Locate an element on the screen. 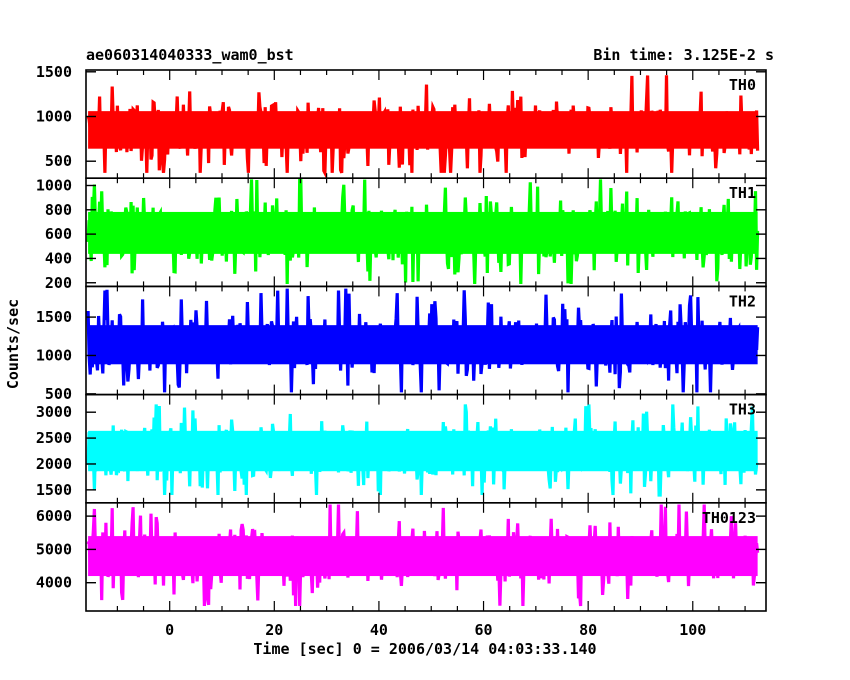  panel-label-TH2: TH2 is located at coordinates (742, 301).